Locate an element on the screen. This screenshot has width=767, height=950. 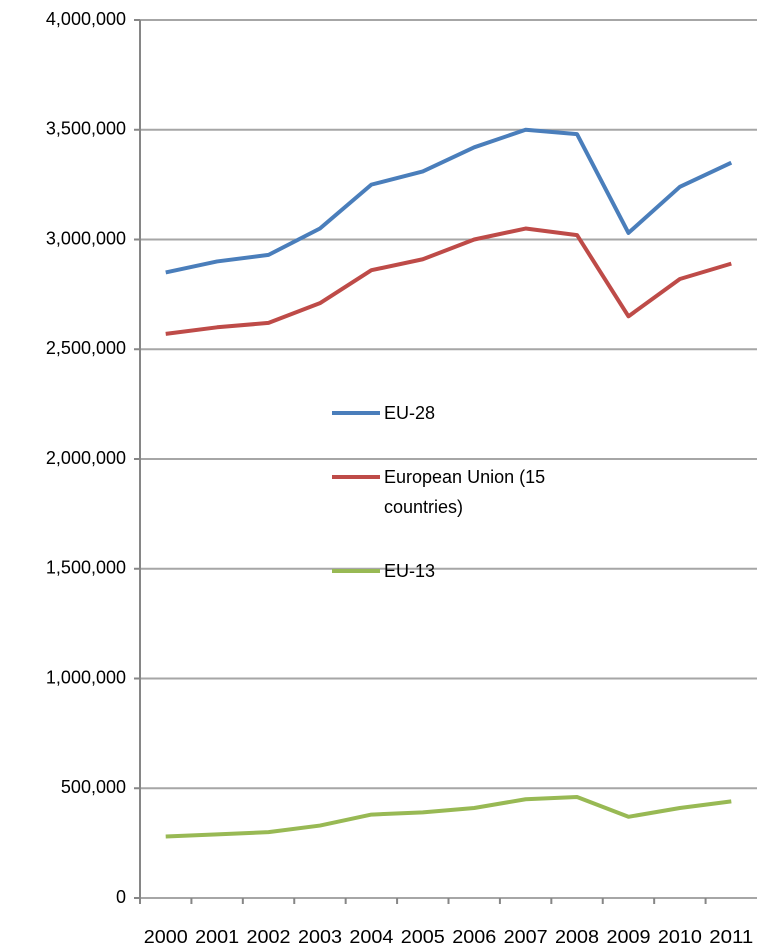
y-tick-label: 3,000,000 is located at coordinates (86, 238).